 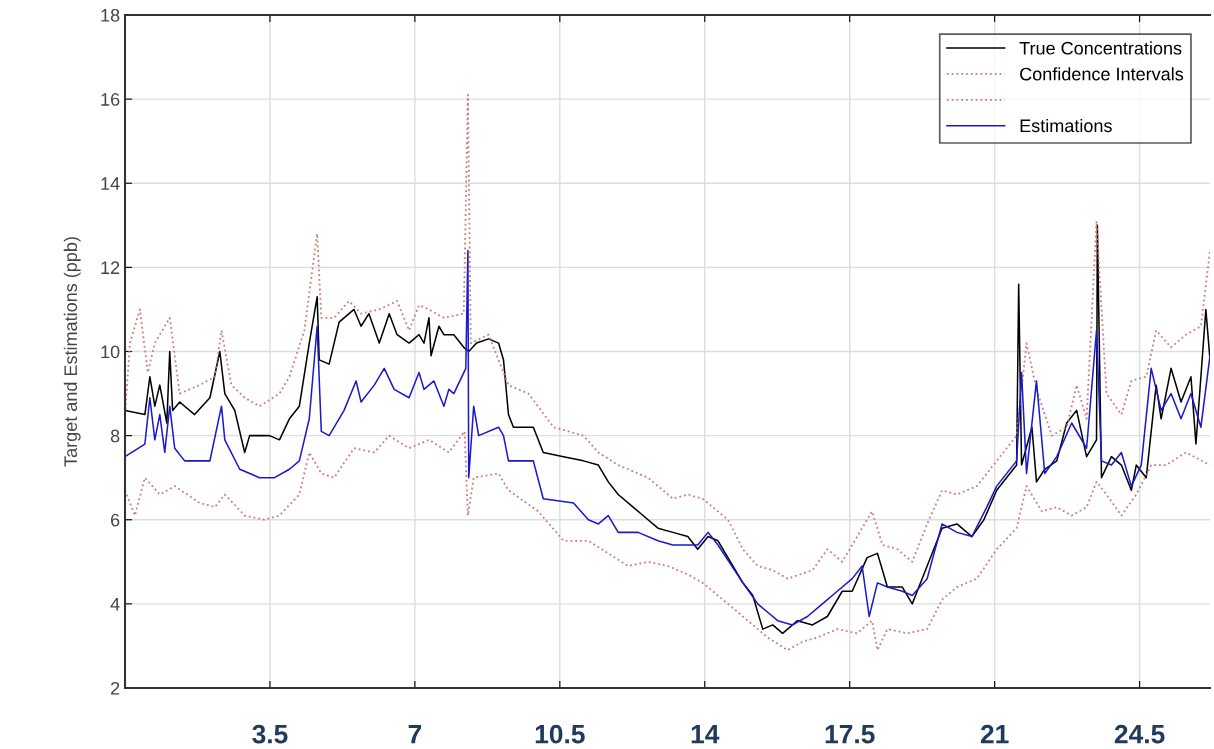 I want to click on x-tick-label: 14, so click(x=705, y=734).